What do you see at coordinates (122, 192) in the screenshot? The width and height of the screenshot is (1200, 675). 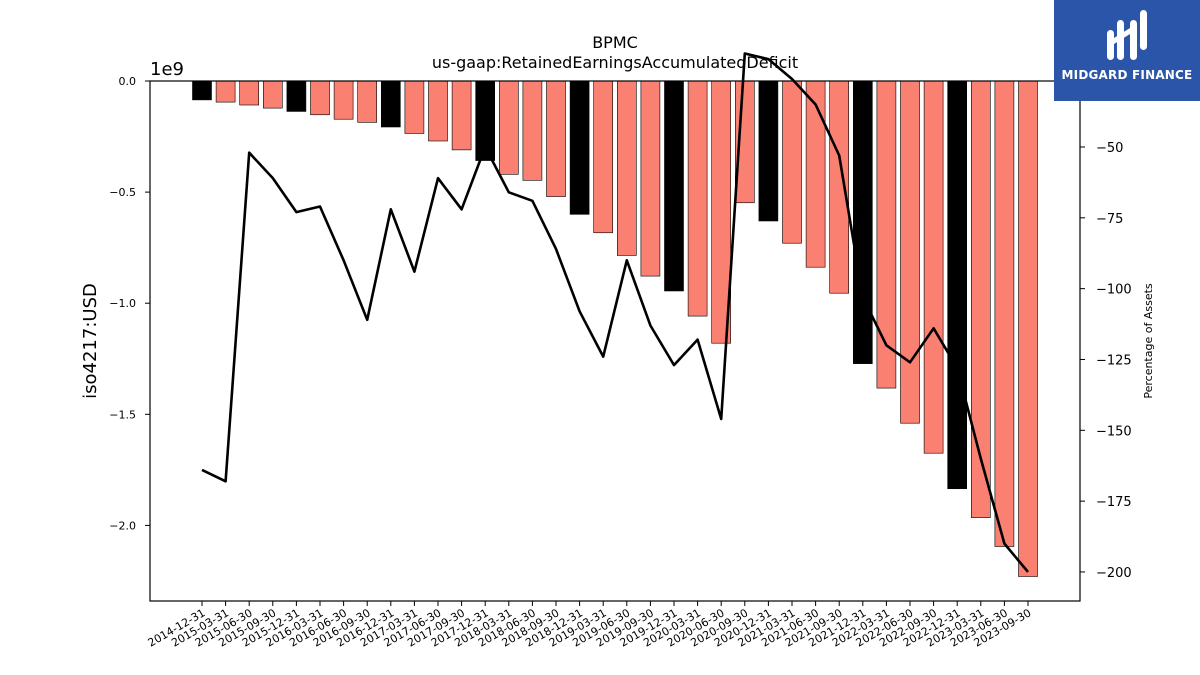 I see `y-tick-label: −0.5` at bounding box center [122, 192].